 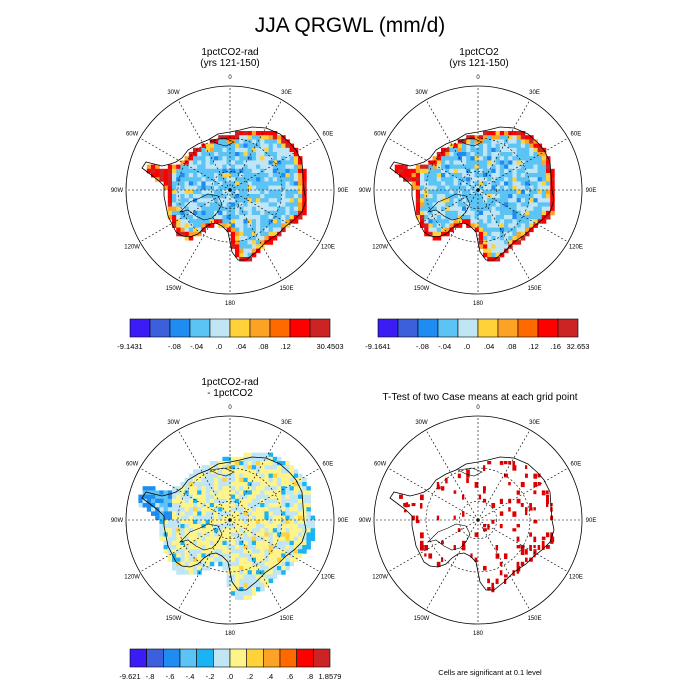 I want to click on colorbar-tick-label: -.4, so click(x=190, y=676).